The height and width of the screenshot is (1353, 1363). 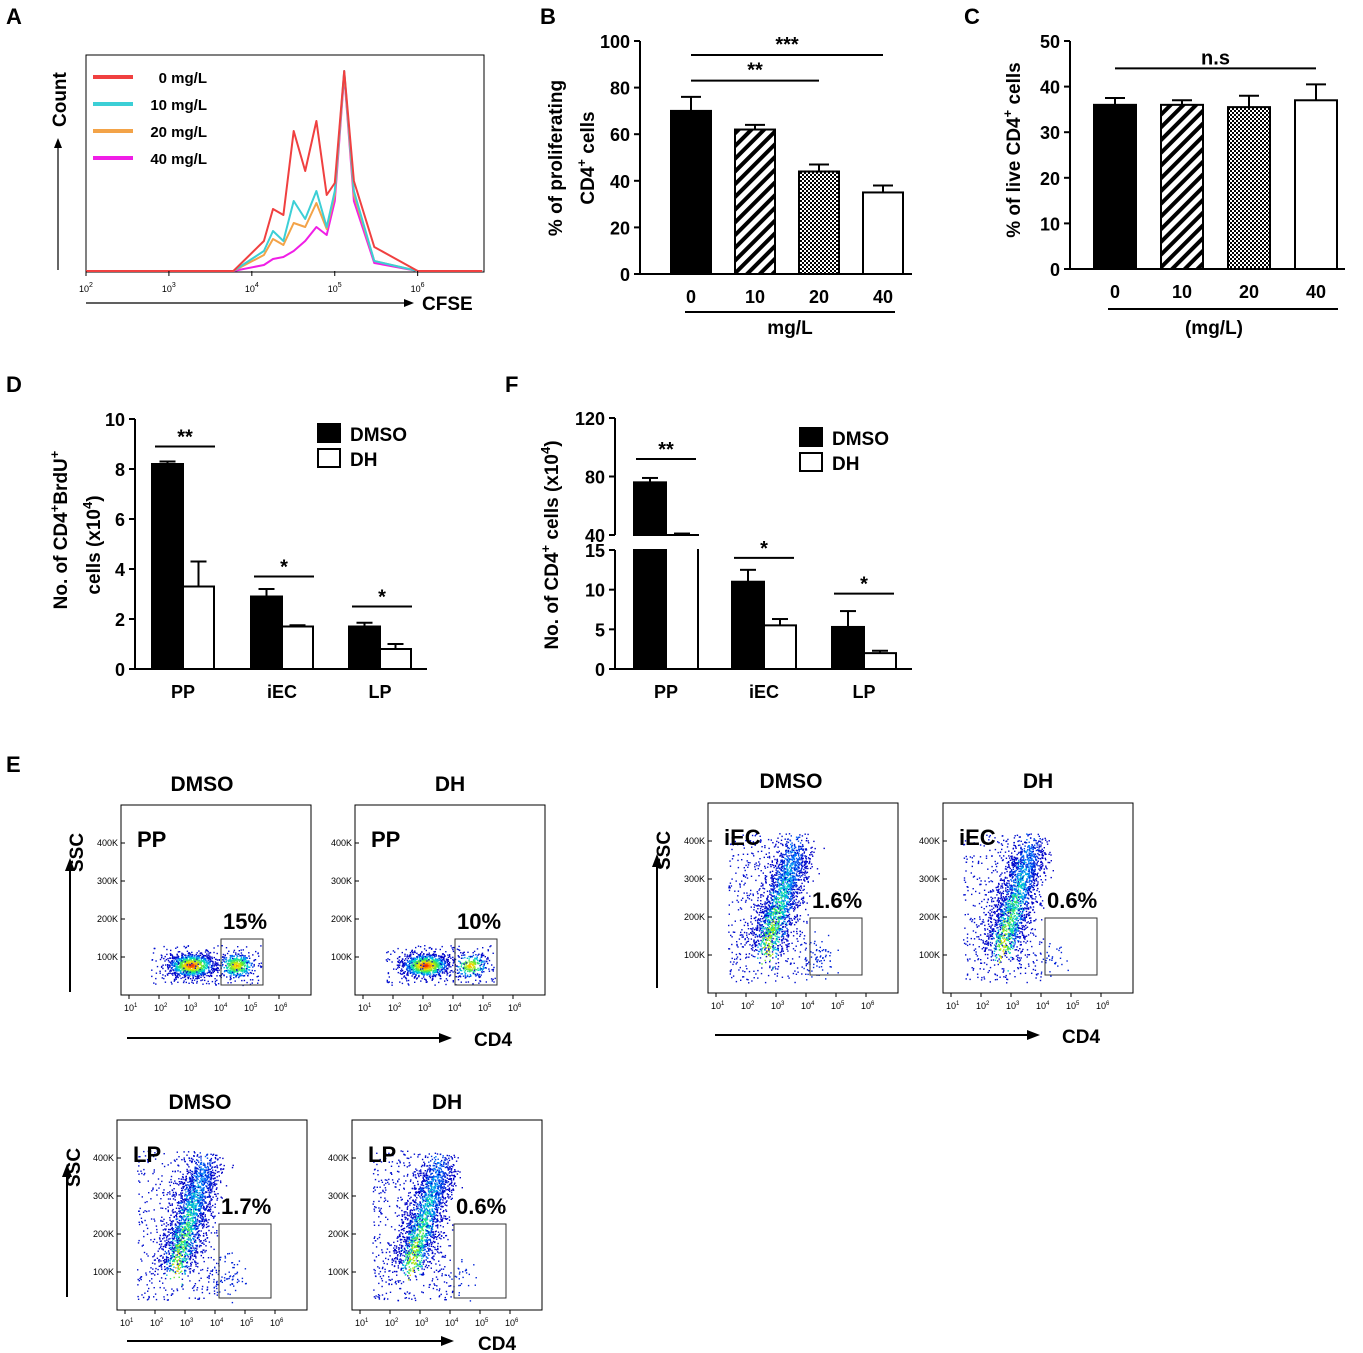 What do you see at coordinates (425, 1008) in the screenshot?
I see `cd4-tick-label: 103` at bounding box center [425, 1008].